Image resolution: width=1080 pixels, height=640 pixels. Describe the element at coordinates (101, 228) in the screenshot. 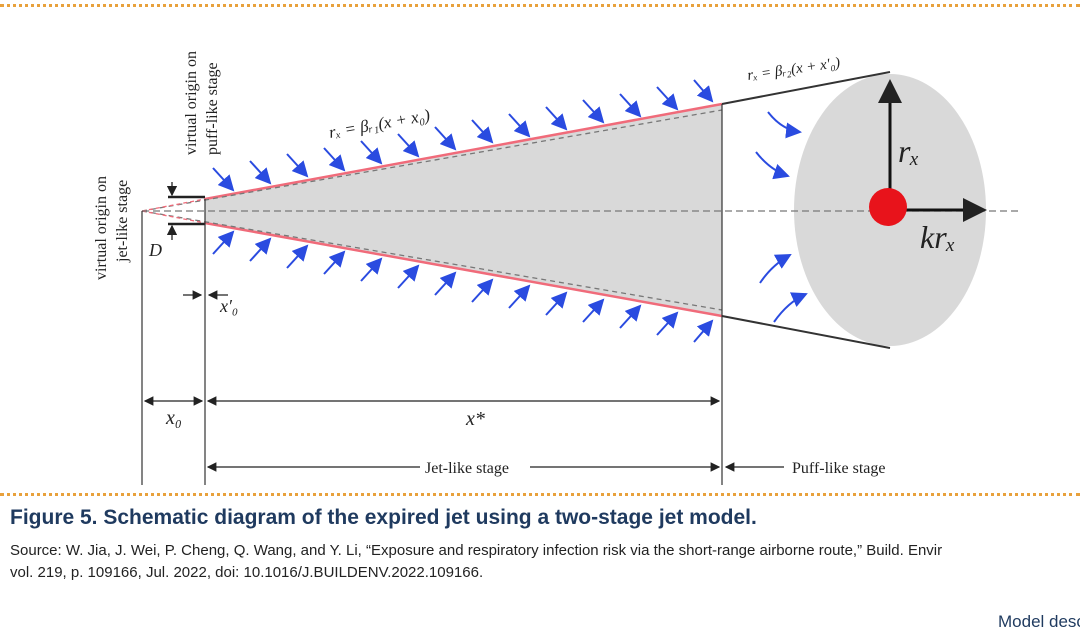

I see `virtual-origin-jet-label-1: virtual origin on` at that location.